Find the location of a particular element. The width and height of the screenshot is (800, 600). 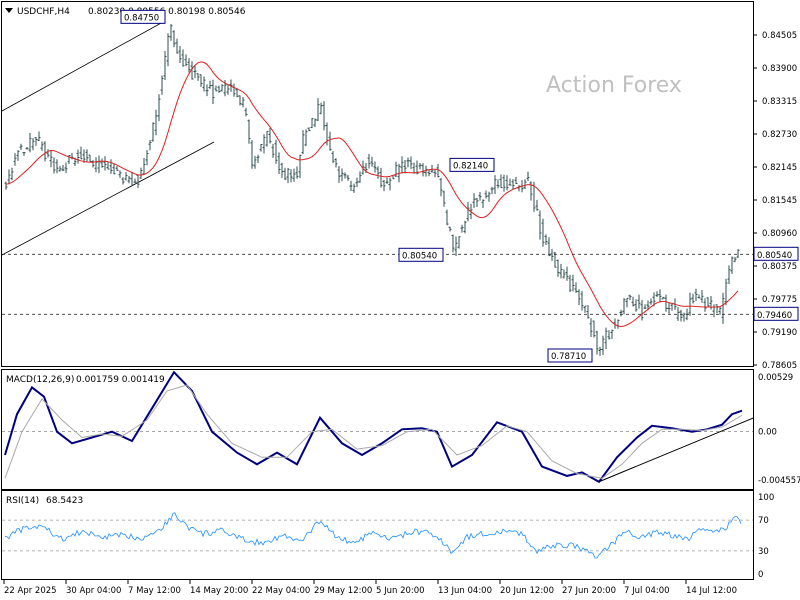

price-y-tick-label: 0.81545 is located at coordinates (779, 201).